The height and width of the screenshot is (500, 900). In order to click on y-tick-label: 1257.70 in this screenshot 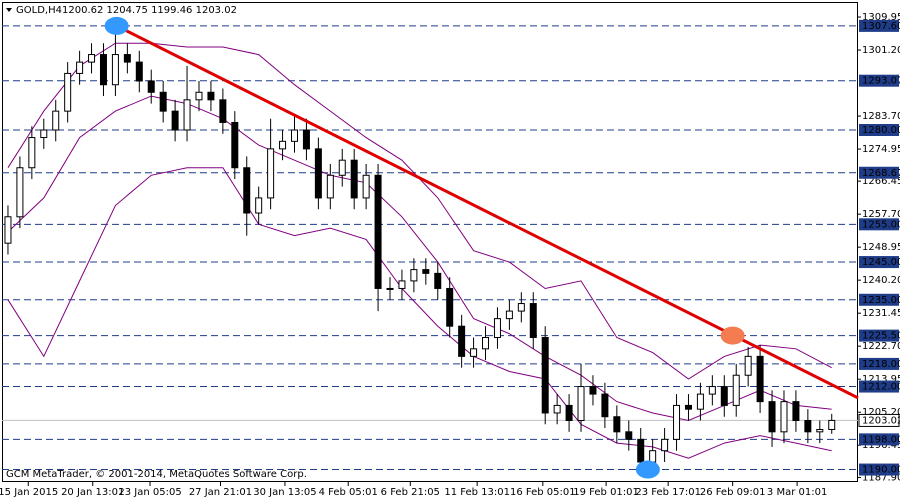, I will do `click(881, 214)`.